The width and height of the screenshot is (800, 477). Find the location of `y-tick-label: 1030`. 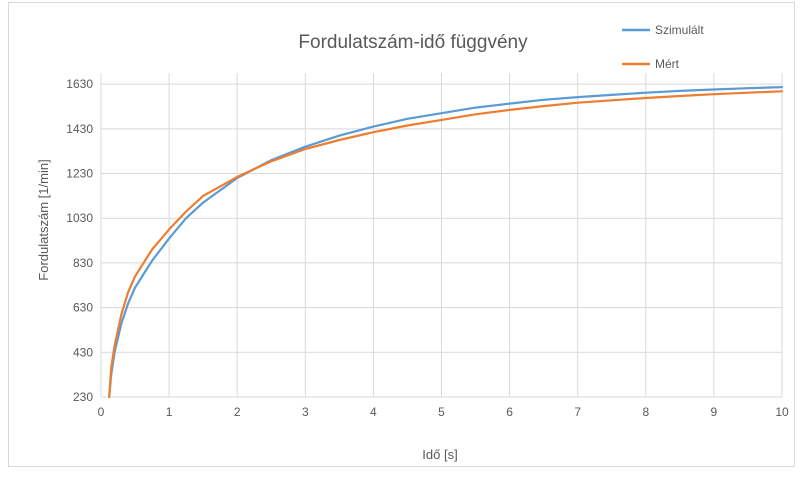

y-tick-label: 1030 is located at coordinates (79, 218).